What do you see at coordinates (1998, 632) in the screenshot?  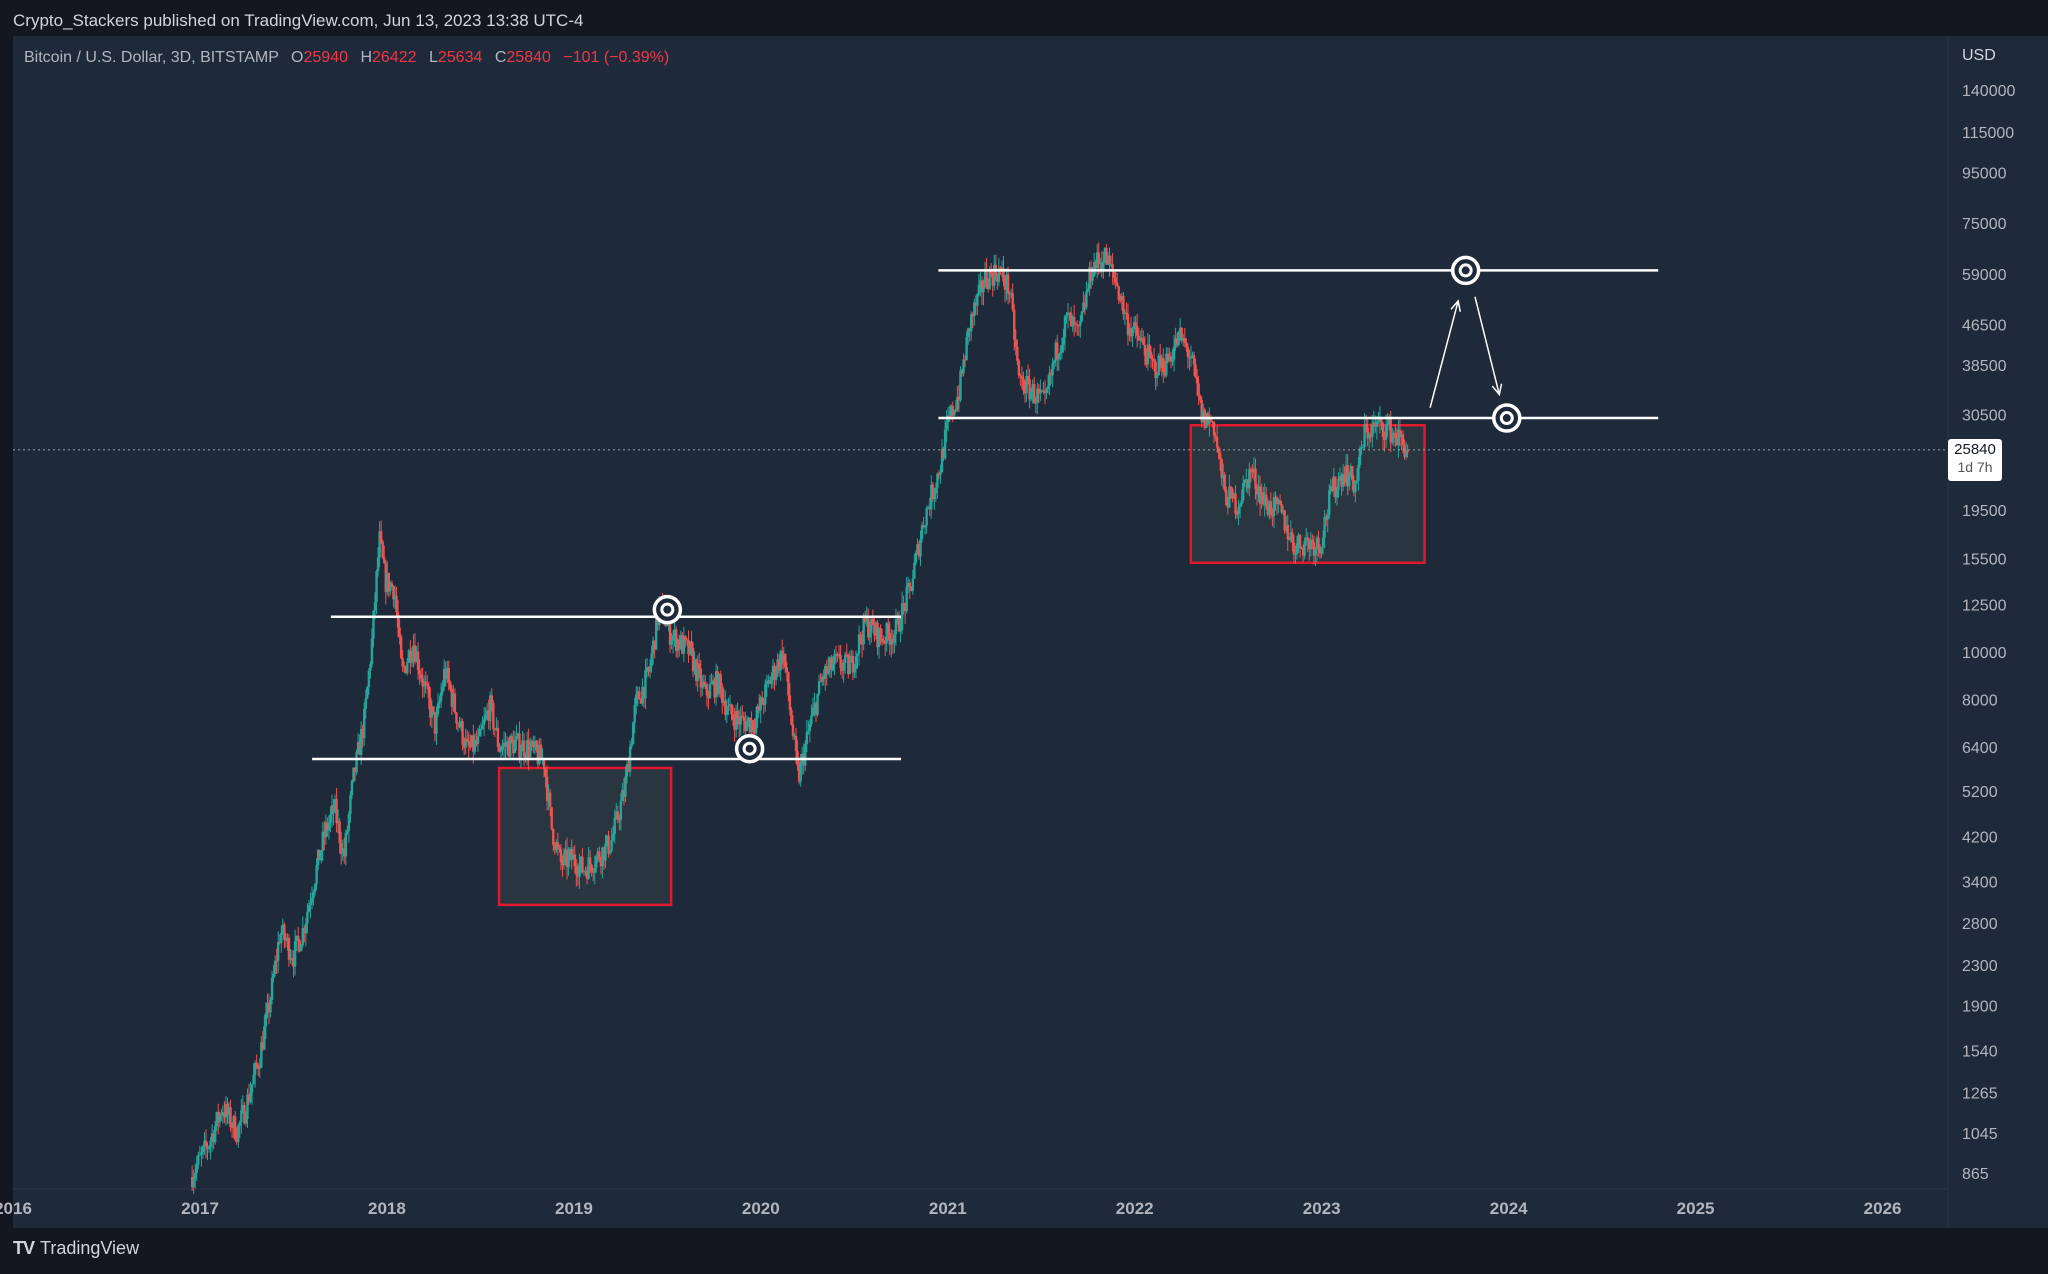 I see `price-axis-background` at bounding box center [1998, 632].